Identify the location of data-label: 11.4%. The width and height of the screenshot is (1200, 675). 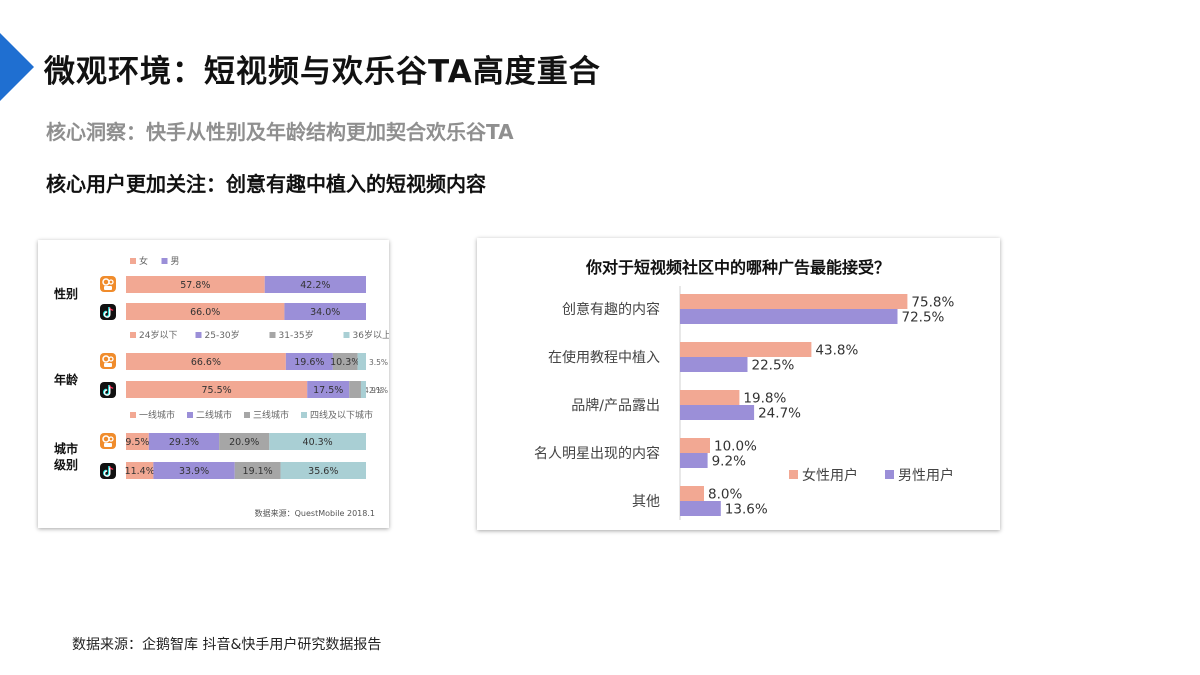
(140, 471).